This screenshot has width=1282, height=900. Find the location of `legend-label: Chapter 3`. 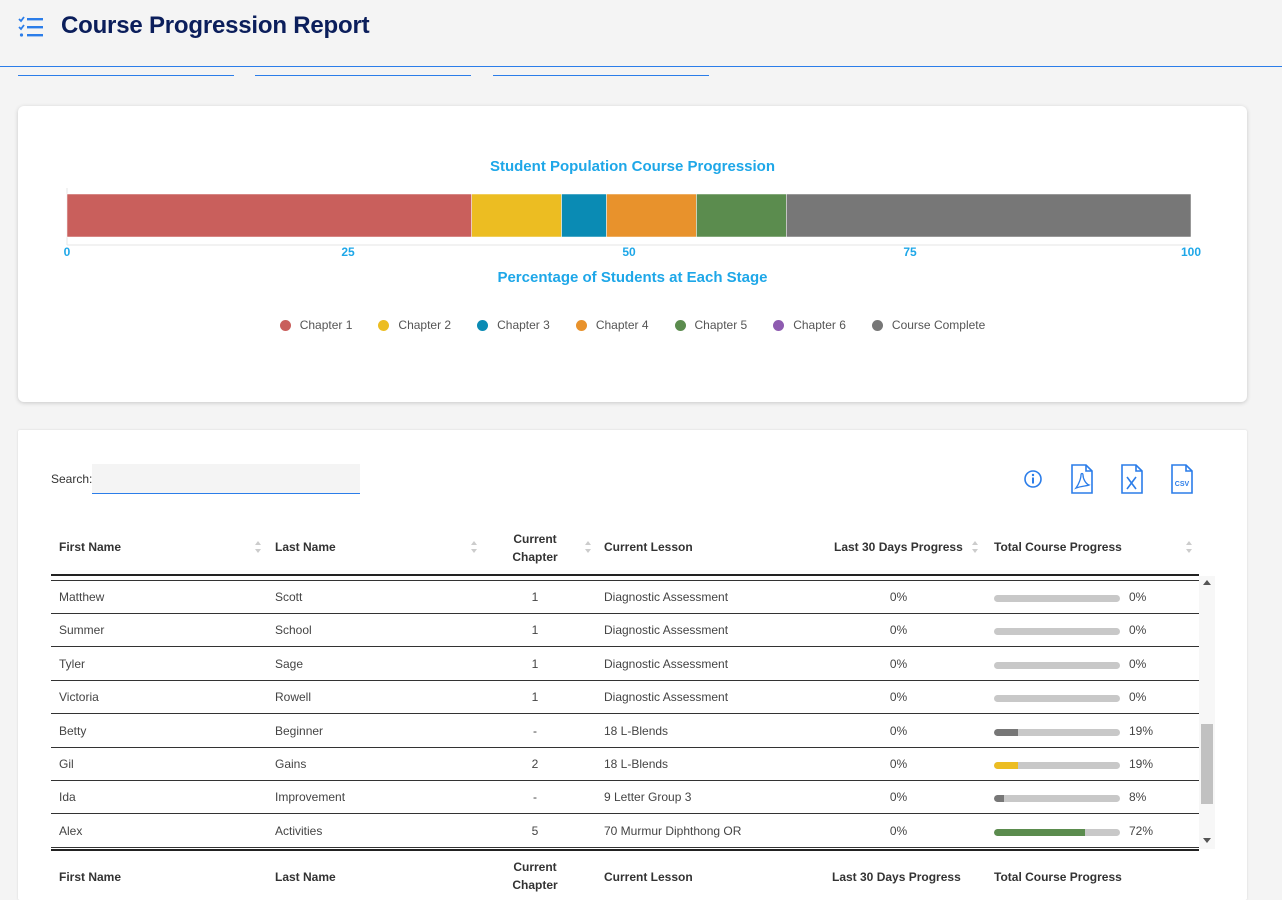

legend-label: Chapter 3 is located at coordinates (523, 325).